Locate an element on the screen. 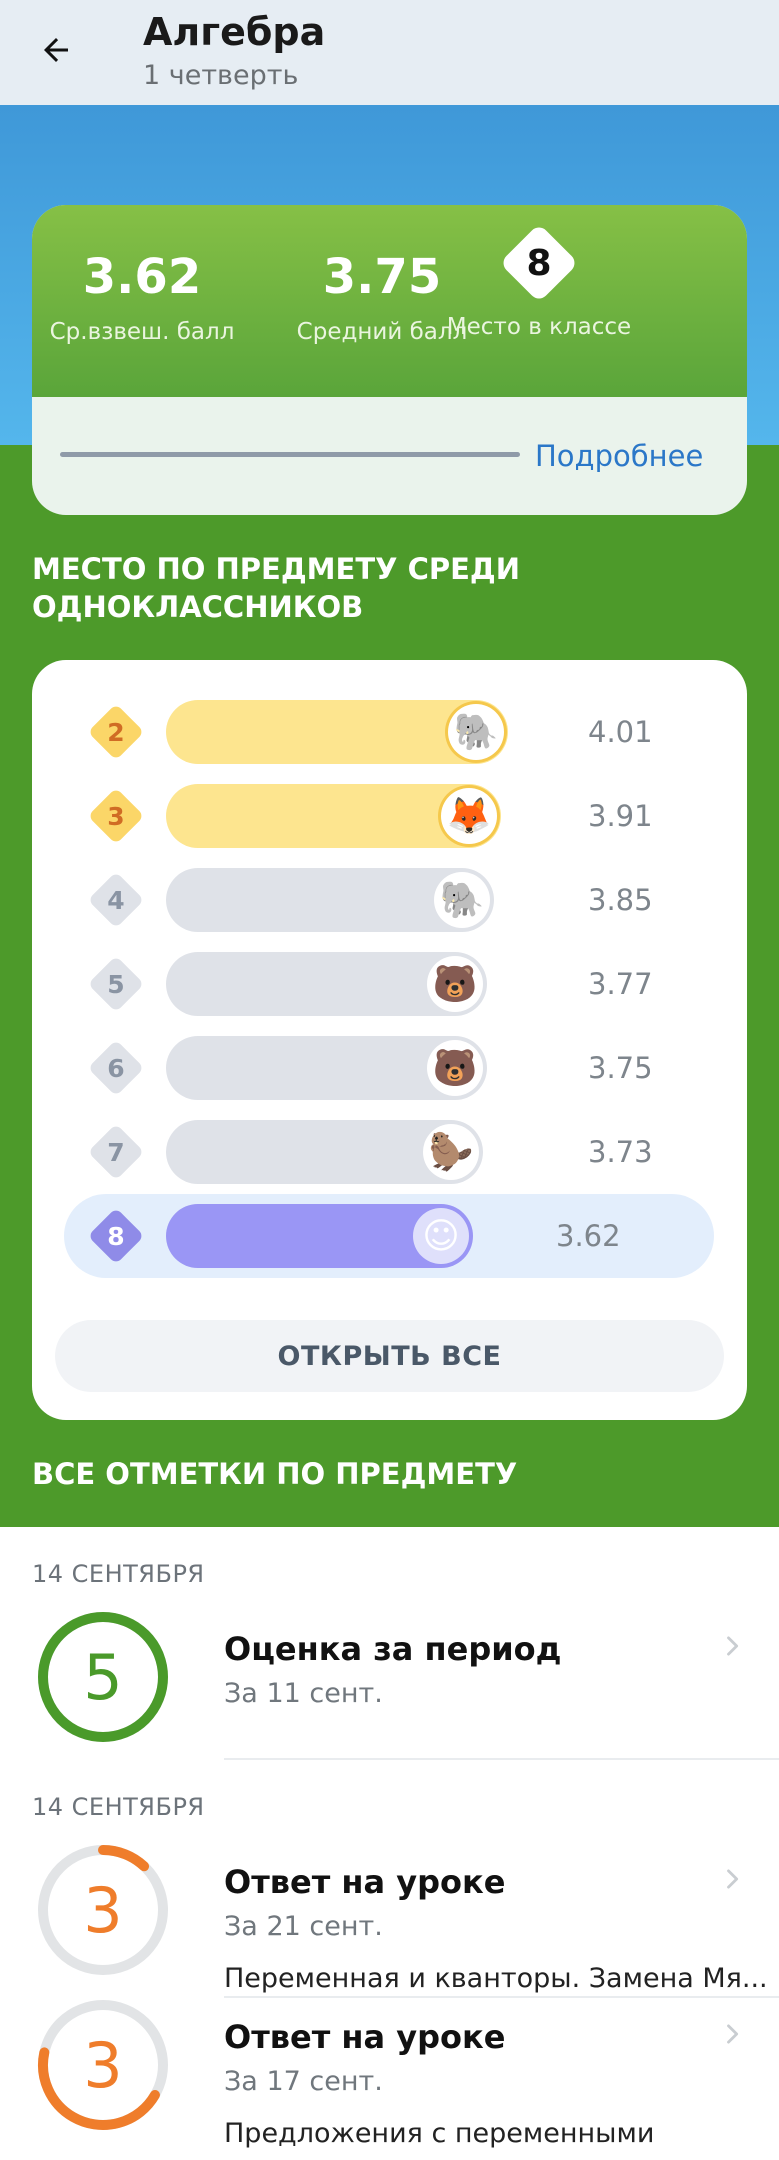 The image size is (779, 2160). elephant-avatar-icon: 🐘 is located at coordinates (462, 900).